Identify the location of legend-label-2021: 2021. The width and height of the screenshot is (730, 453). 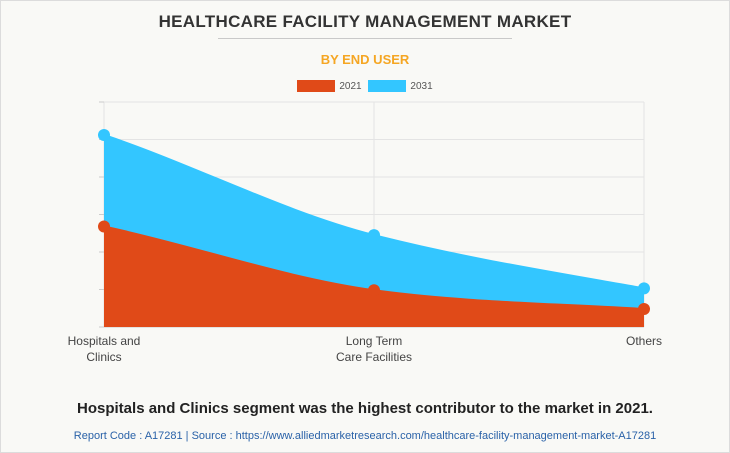
(350, 86).